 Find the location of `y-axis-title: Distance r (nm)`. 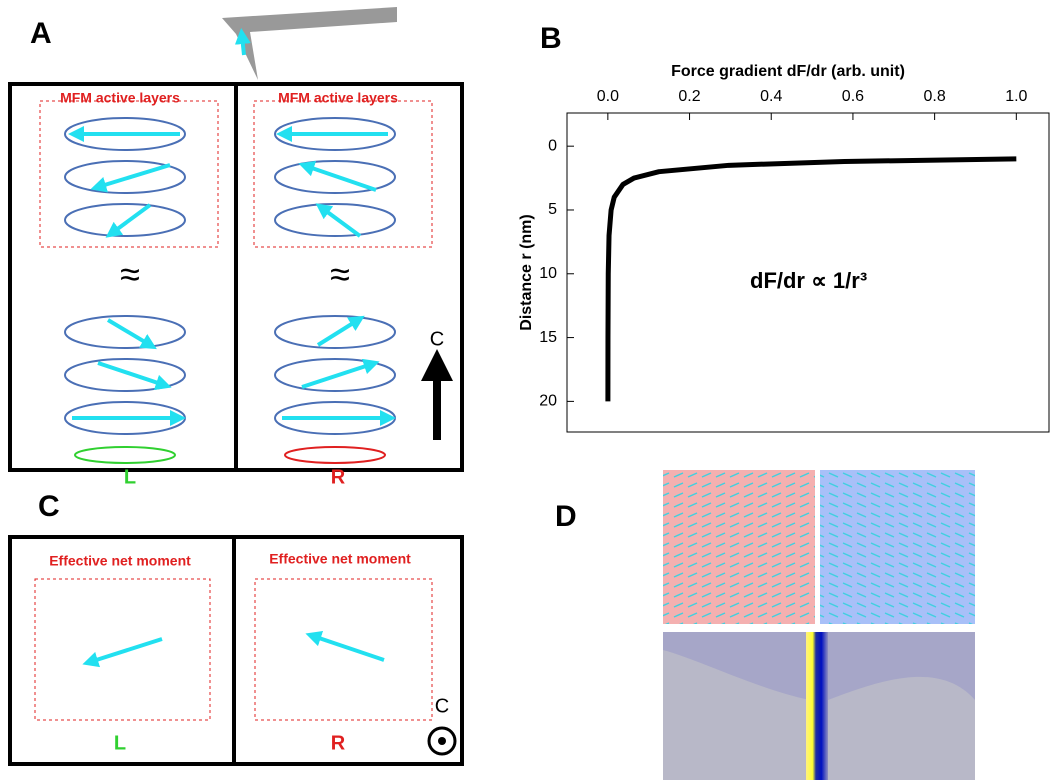

y-axis-title: Distance r (nm) is located at coordinates (526, 272).